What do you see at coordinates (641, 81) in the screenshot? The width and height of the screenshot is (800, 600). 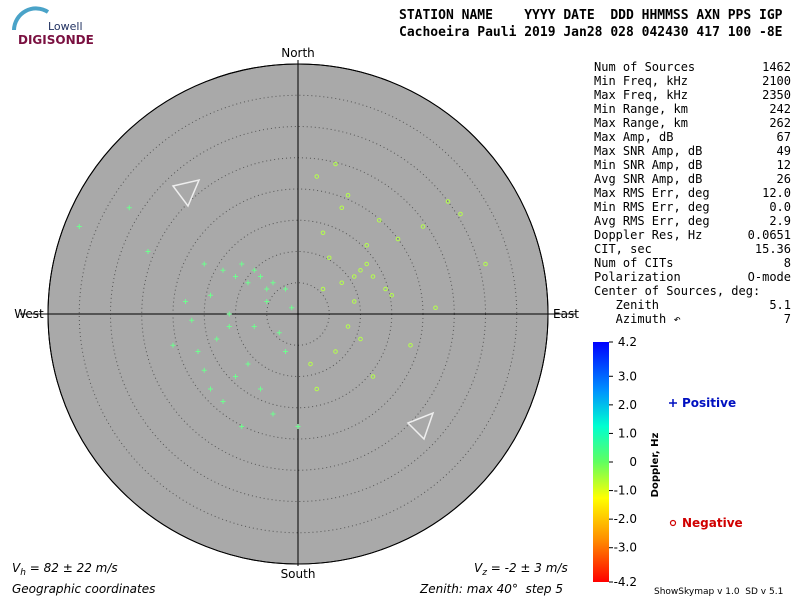 I see `stat-label: Min Freq, kHz` at bounding box center [641, 81].